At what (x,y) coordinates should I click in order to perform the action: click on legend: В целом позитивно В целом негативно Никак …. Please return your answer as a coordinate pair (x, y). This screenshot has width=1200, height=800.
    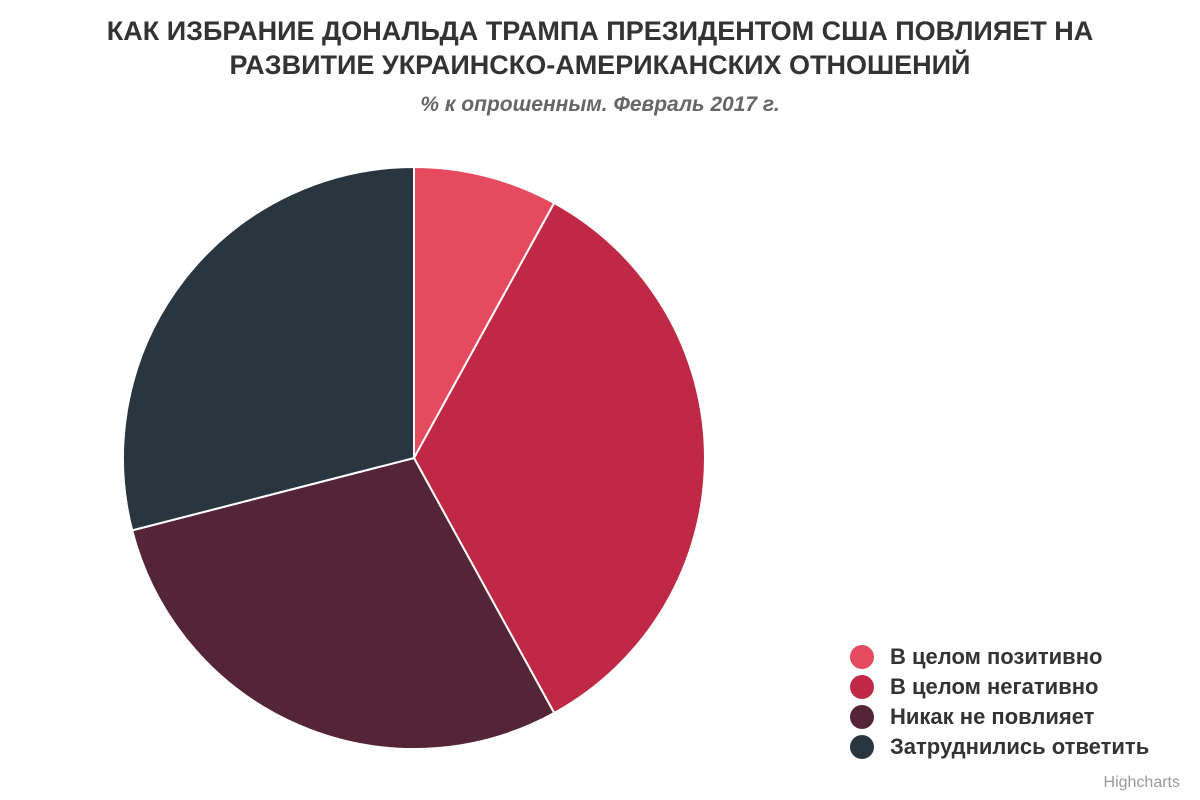
    Looking at the image, I should click on (999, 702).